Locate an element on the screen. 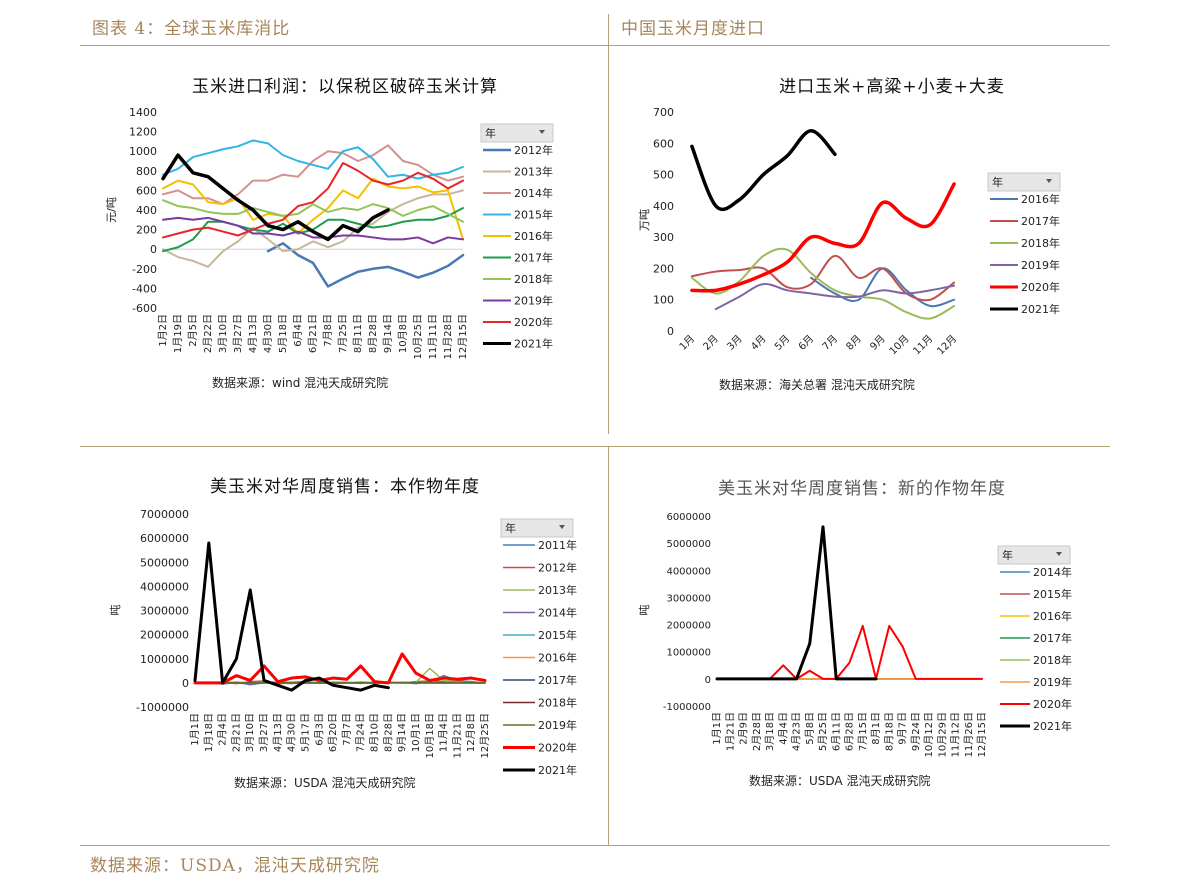 The height and width of the screenshot is (894, 1191). y-tick-label: 800 is located at coordinates (146, 171).